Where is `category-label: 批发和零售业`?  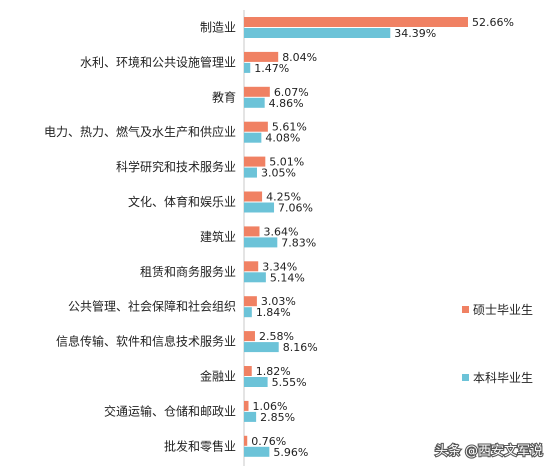 category-label: 批发和零售业 is located at coordinates (200, 445).